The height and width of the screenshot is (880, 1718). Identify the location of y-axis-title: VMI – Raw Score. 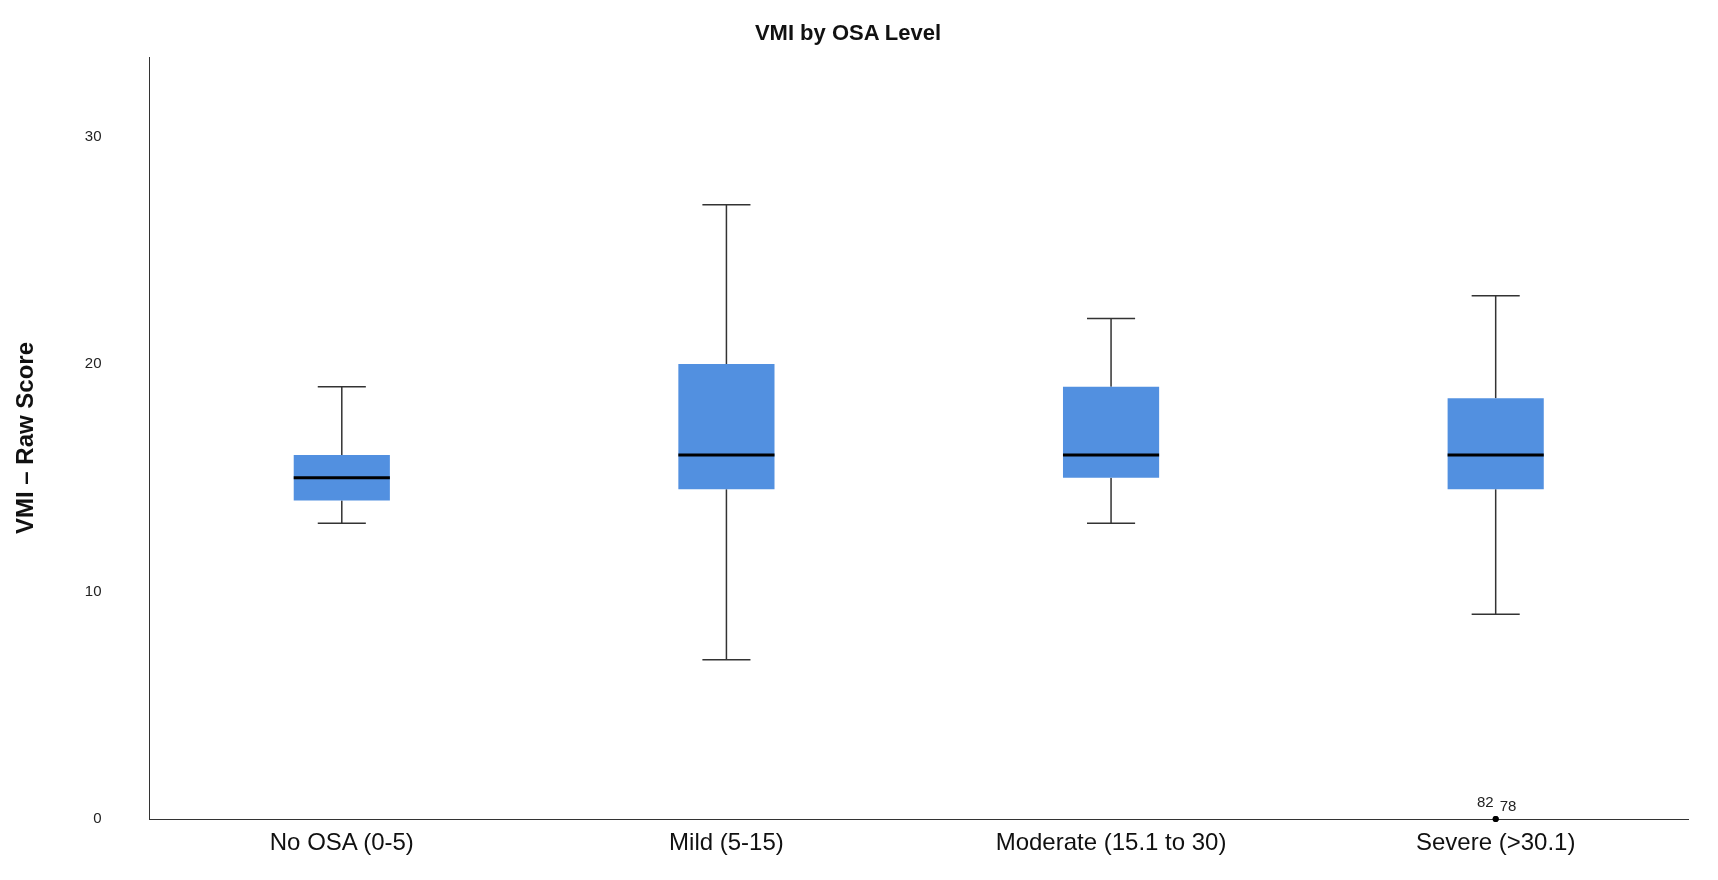
(25, 438).